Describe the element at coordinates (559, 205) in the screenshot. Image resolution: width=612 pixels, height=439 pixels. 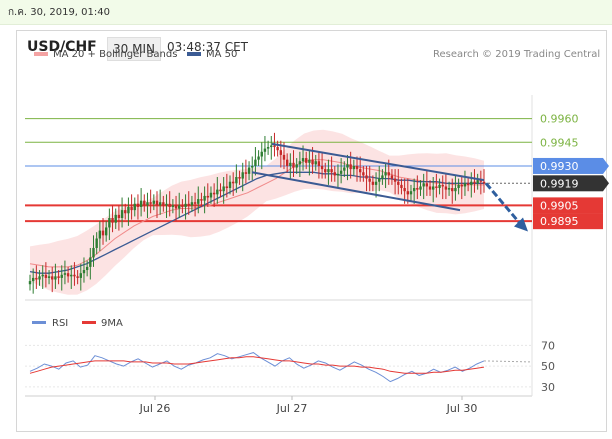
I see `level-label-4: 0.9905` at that location.